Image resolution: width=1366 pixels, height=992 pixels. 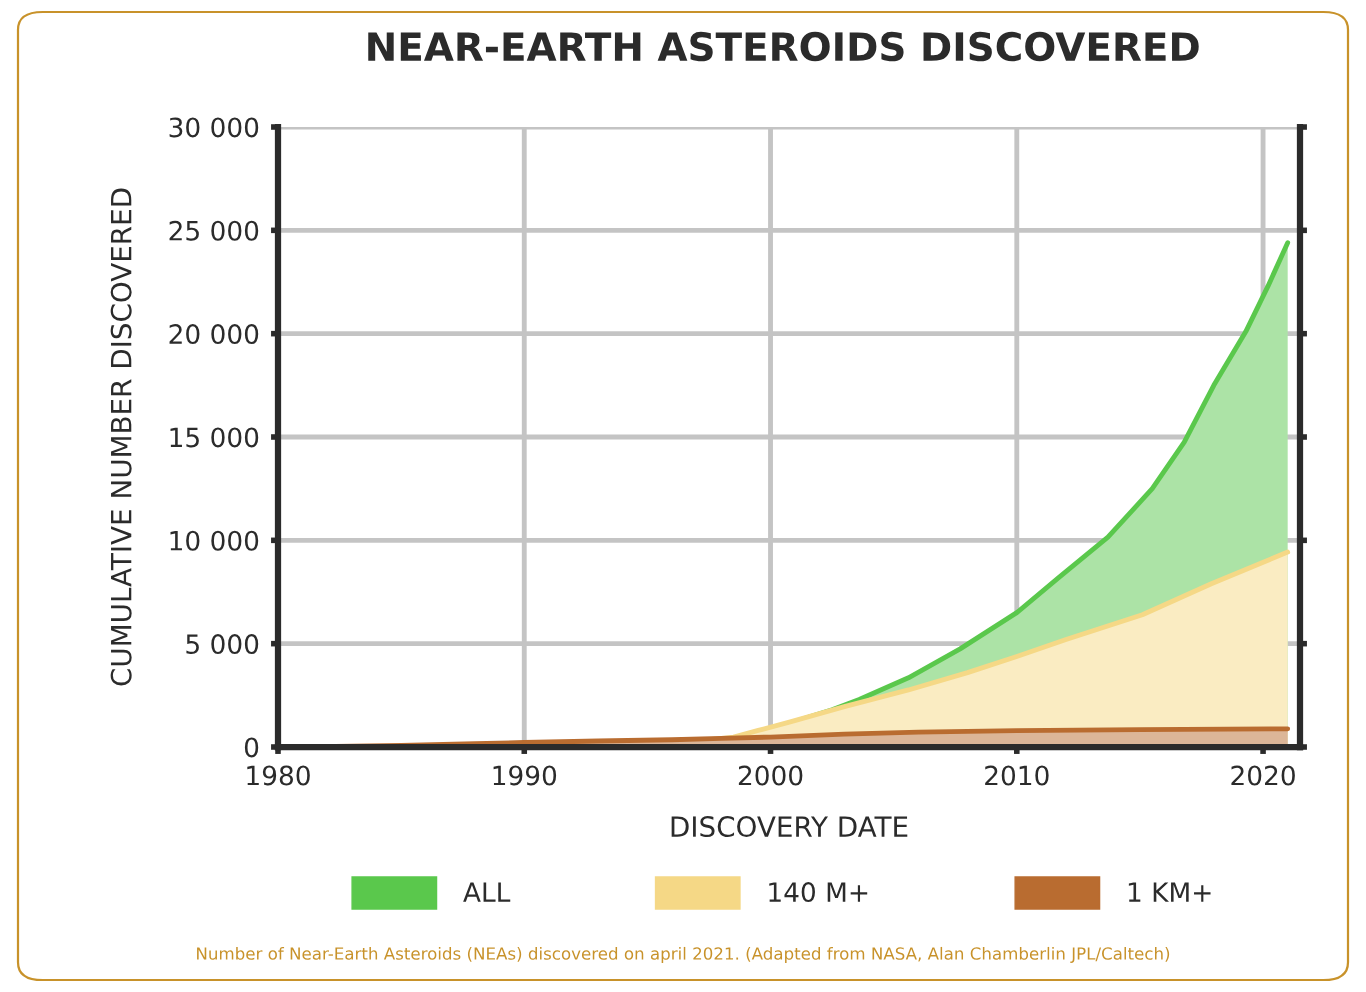 I want to click on y-tick-label: 20 000, so click(x=214, y=334).